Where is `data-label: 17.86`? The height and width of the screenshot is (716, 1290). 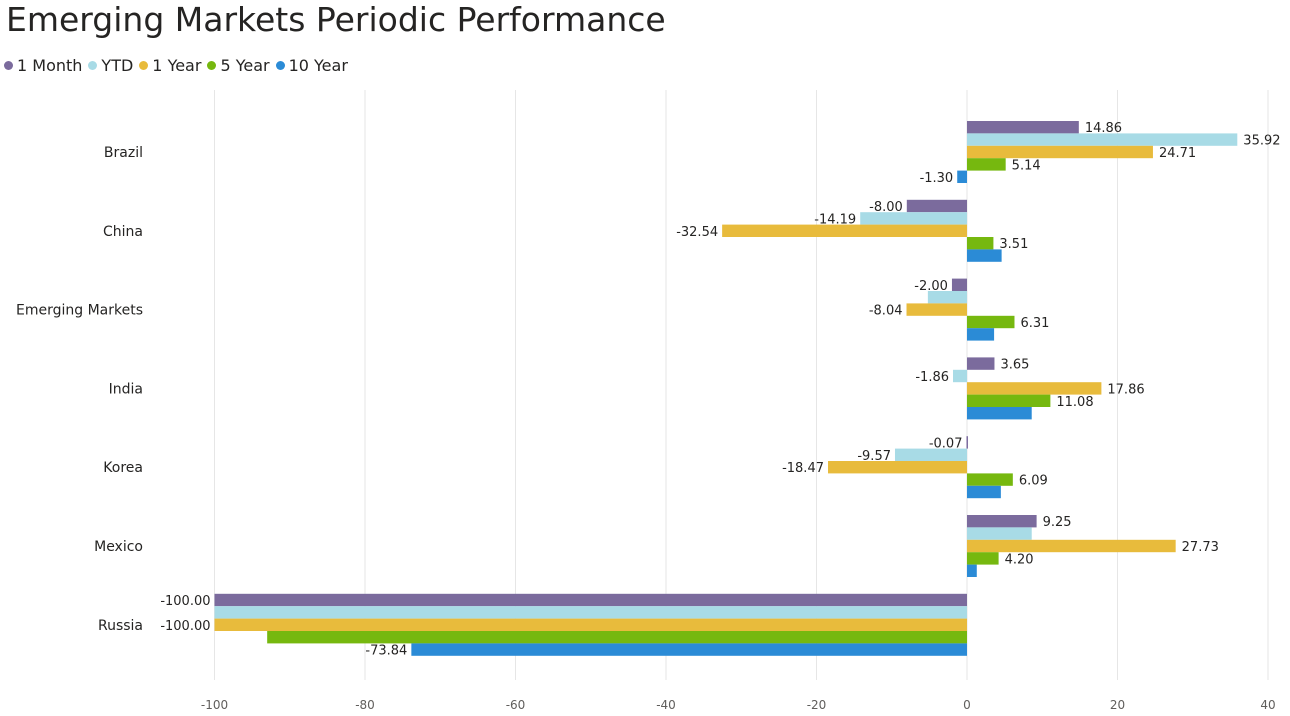 data-label: 17.86 is located at coordinates (1125, 389).